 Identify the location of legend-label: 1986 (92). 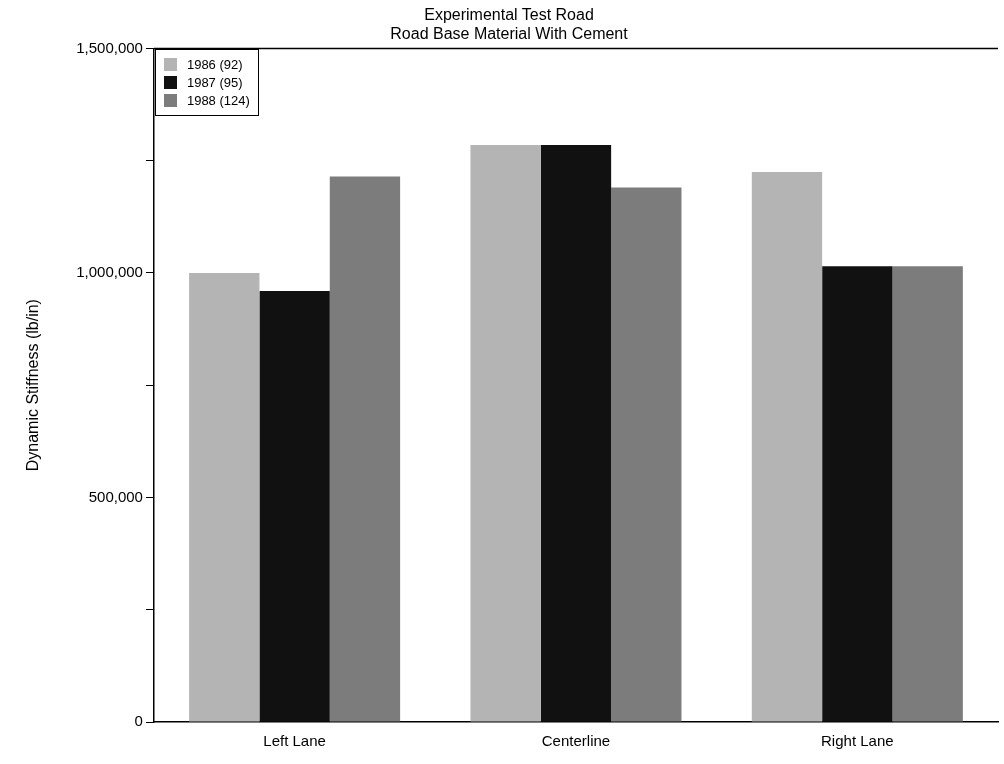
(214, 65).